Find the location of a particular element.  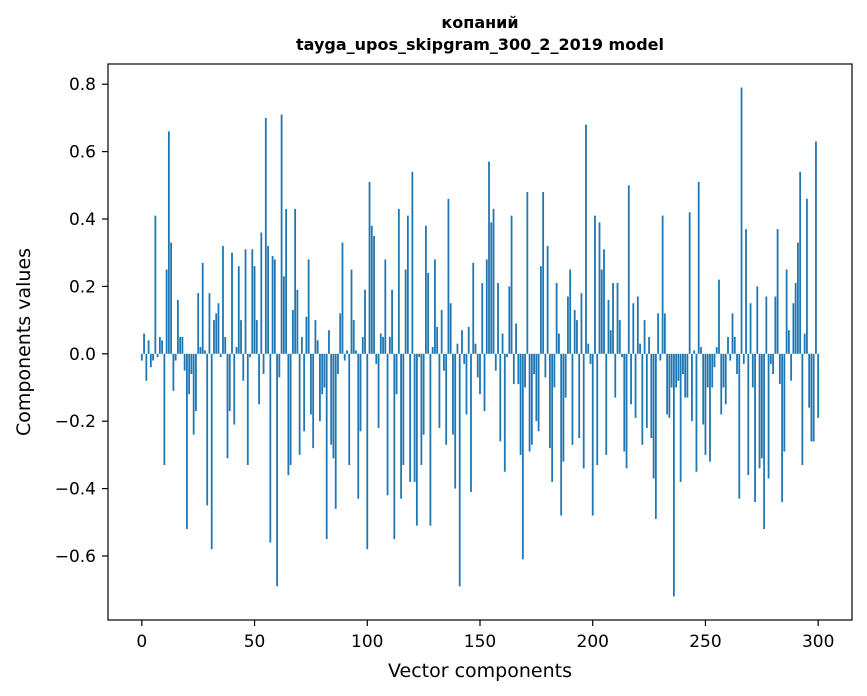

y-tick-label: −0.6 is located at coordinates (75, 557).